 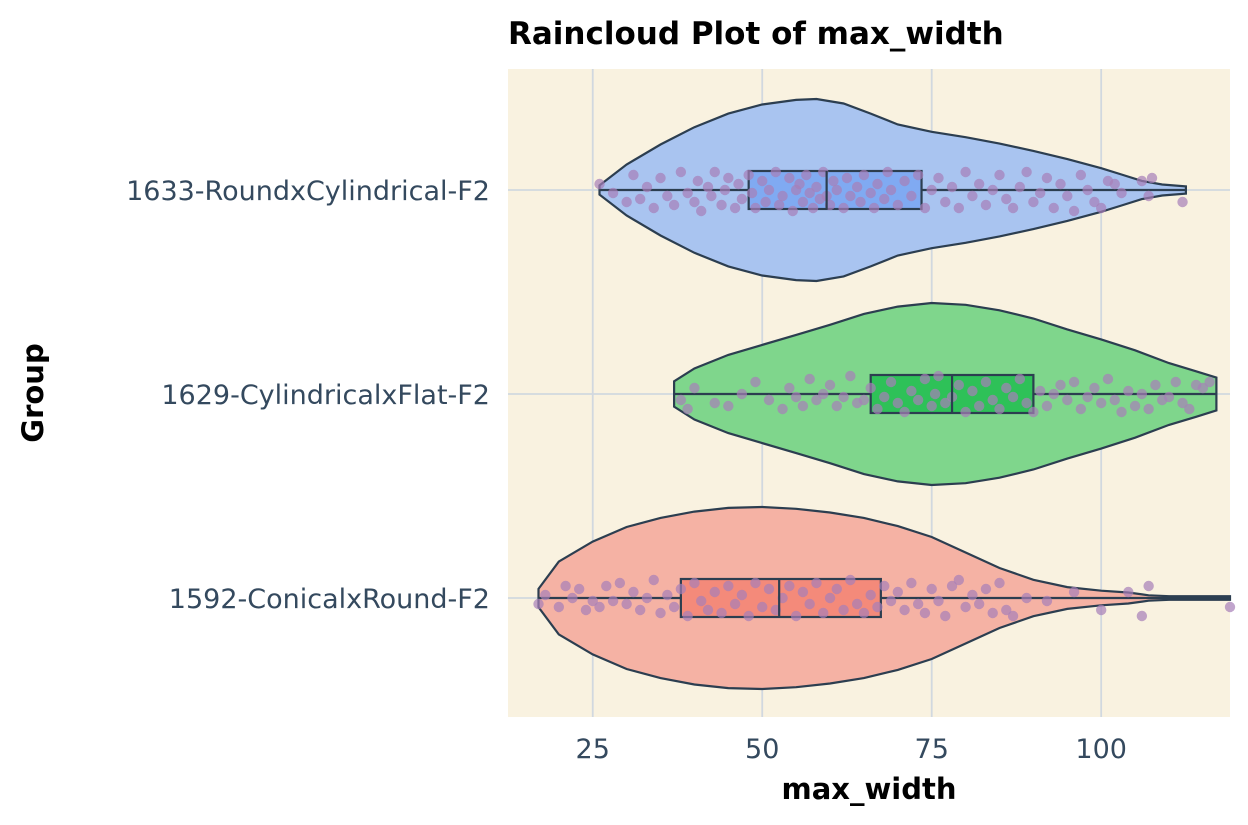 I want to click on x-axis-title: max_width, so click(x=869, y=789).